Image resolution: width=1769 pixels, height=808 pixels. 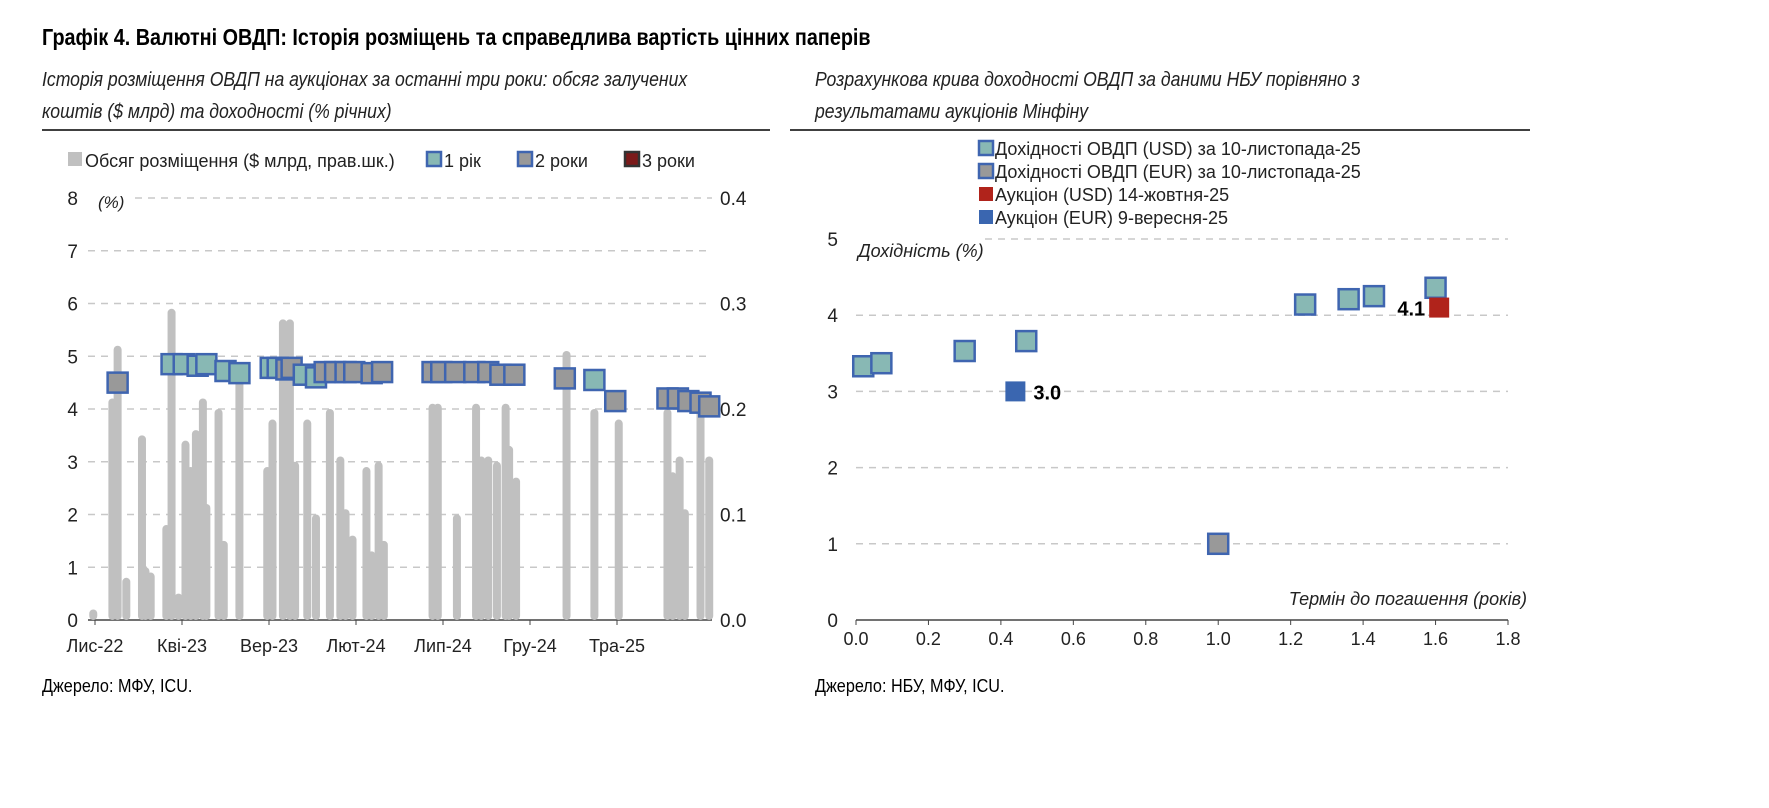 What do you see at coordinates (182, 646) in the screenshot?
I see `x-tick-label: Кві-23` at bounding box center [182, 646].